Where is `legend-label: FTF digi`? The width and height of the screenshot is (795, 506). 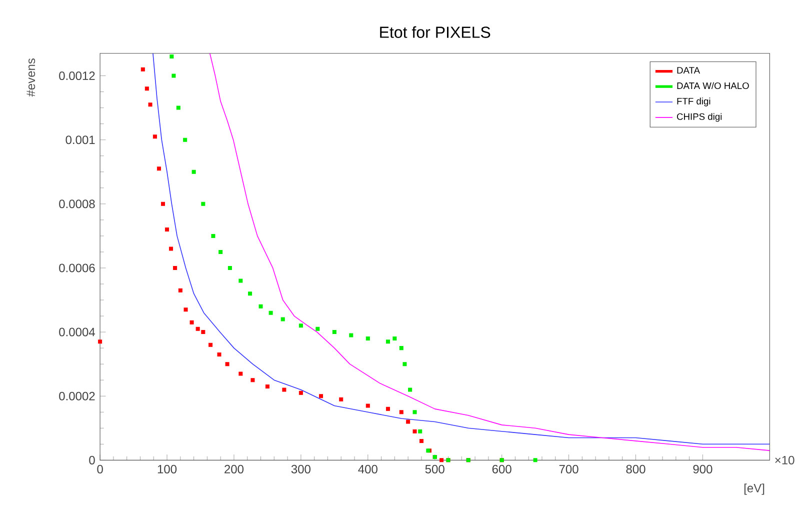 legend-label: FTF digi is located at coordinates (693, 102).